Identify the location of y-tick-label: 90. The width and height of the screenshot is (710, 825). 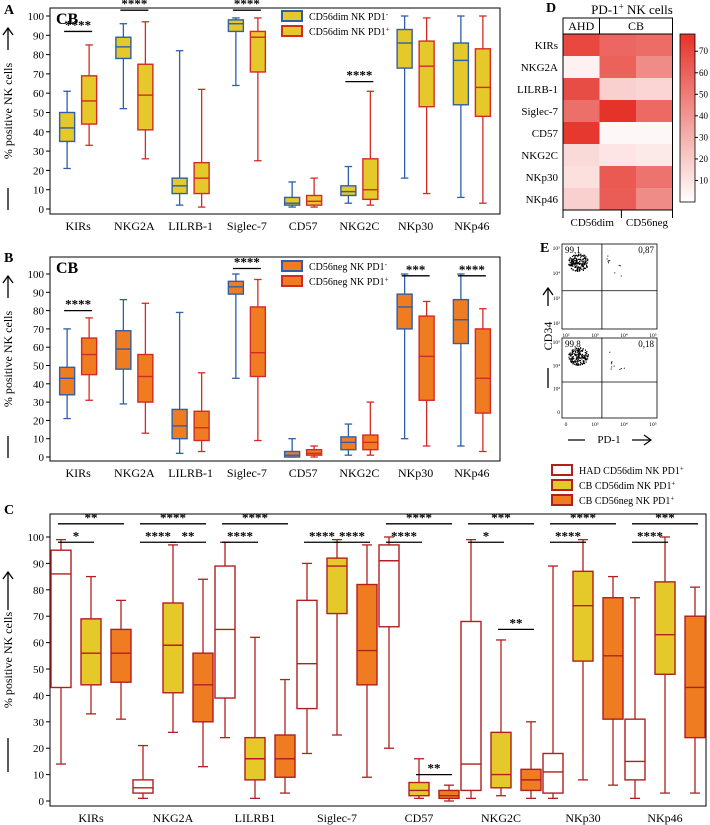
(39, 564).